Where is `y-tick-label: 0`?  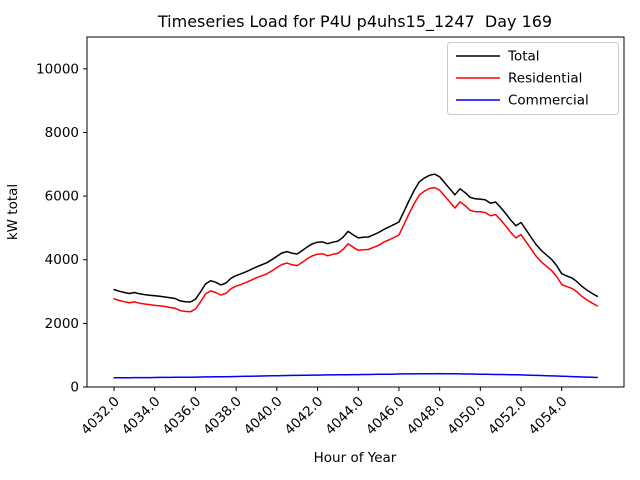 y-tick-label: 0 is located at coordinates (74, 388).